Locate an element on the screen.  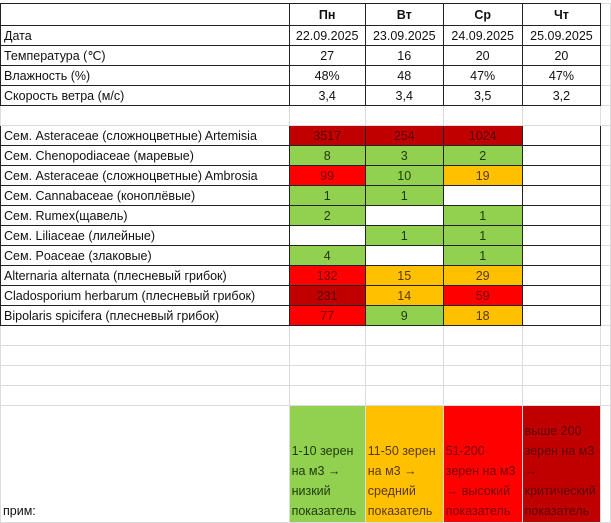
pollen-label: Сем. Chenopodiaceae (маревые) is located at coordinates (145, 155).